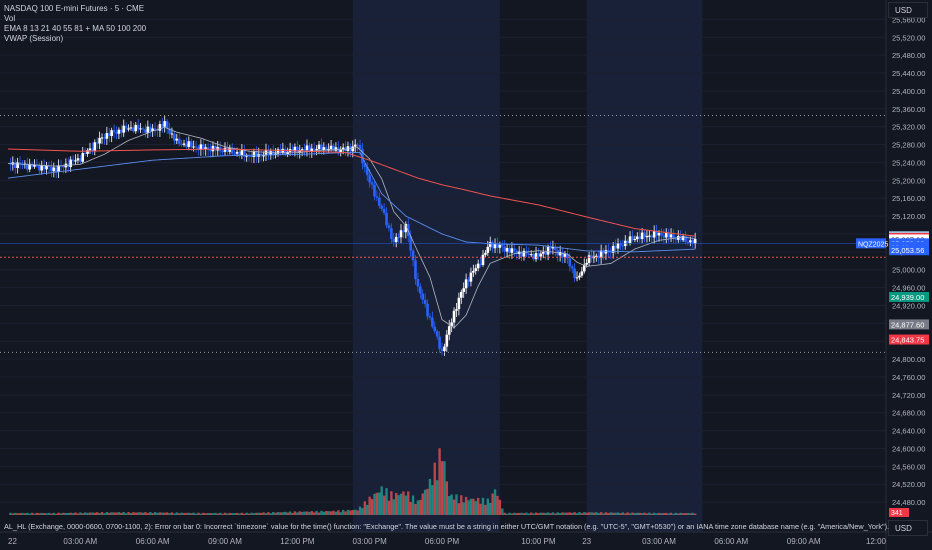 Image resolution: width=932 pixels, height=550 pixels. I want to click on y-tick-label: 25,400.00, so click(908, 91).